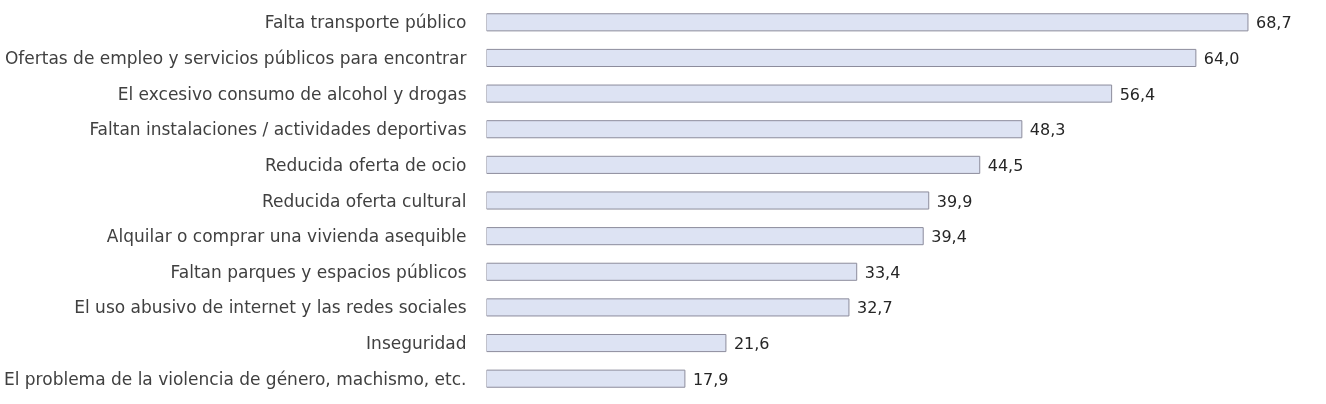 The height and width of the screenshot is (404, 1326). I want to click on data-label: 17,9, so click(710, 379).